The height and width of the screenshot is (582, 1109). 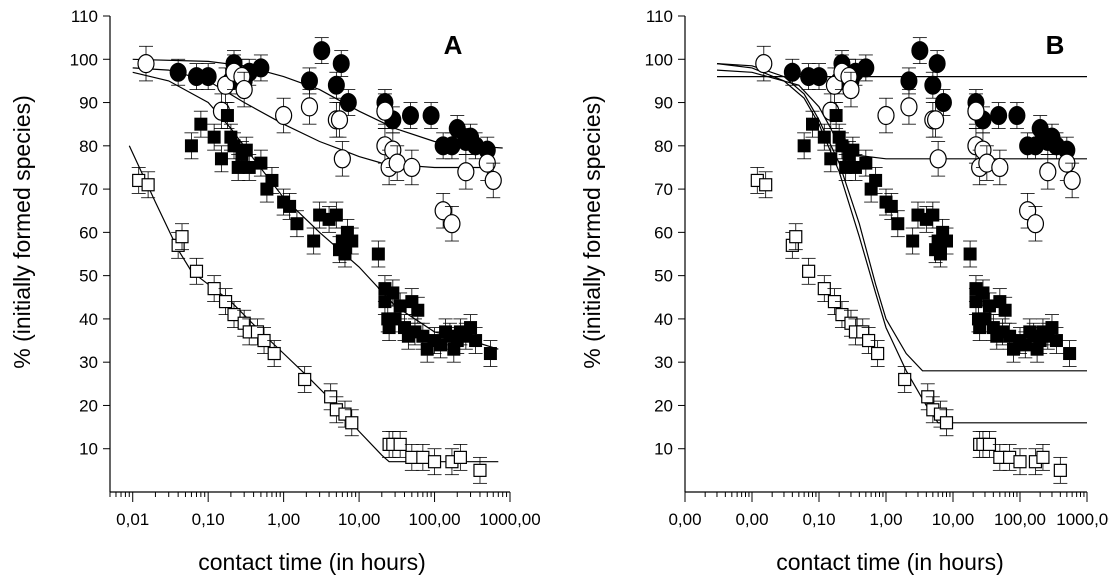 I want to click on y-tick-label-a: 60, so click(x=88, y=232).